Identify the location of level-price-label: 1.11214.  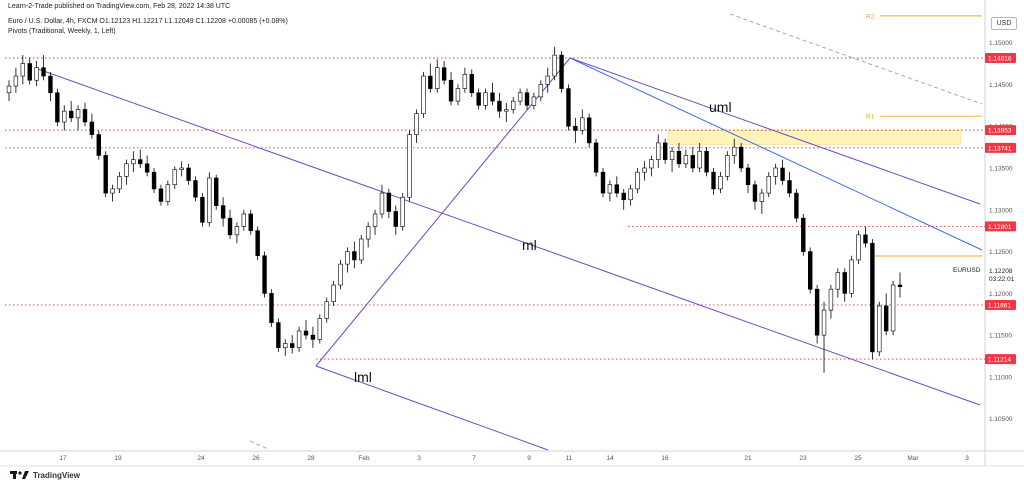
(999, 360).